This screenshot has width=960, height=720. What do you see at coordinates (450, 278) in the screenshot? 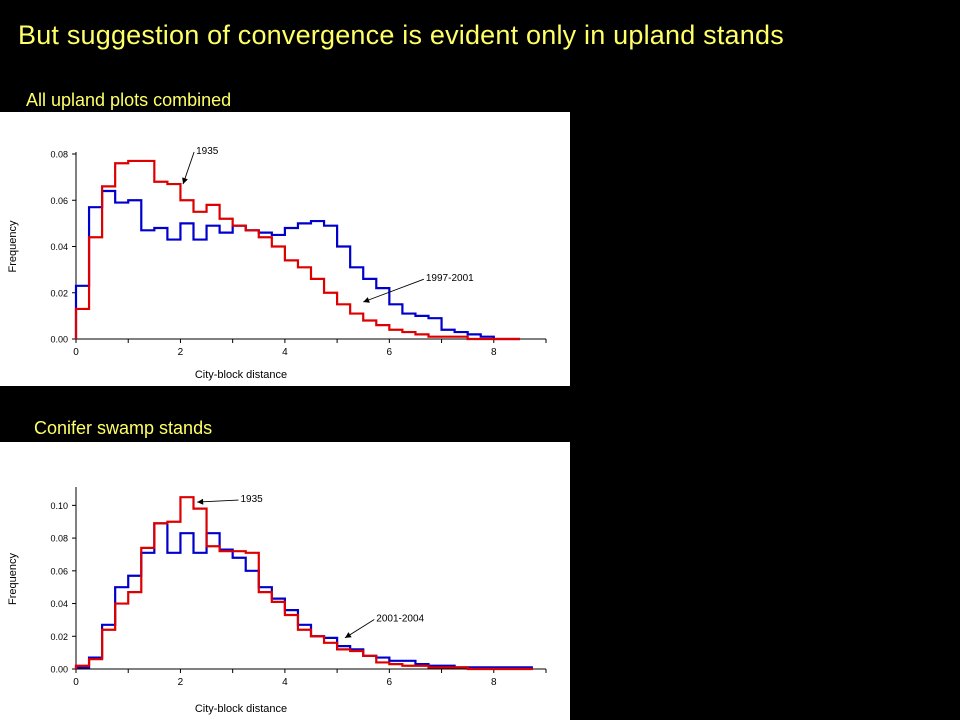
I see `annotation-label: 1997-2001` at bounding box center [450, 278].